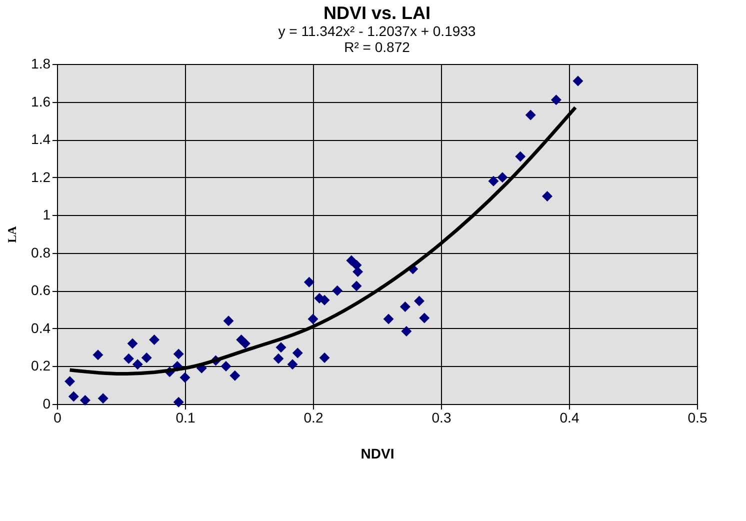  What do you see at coordinates (46, 214) in the screenshot?
I see `y-tick-label: 1` at bounding box center [46, 214].